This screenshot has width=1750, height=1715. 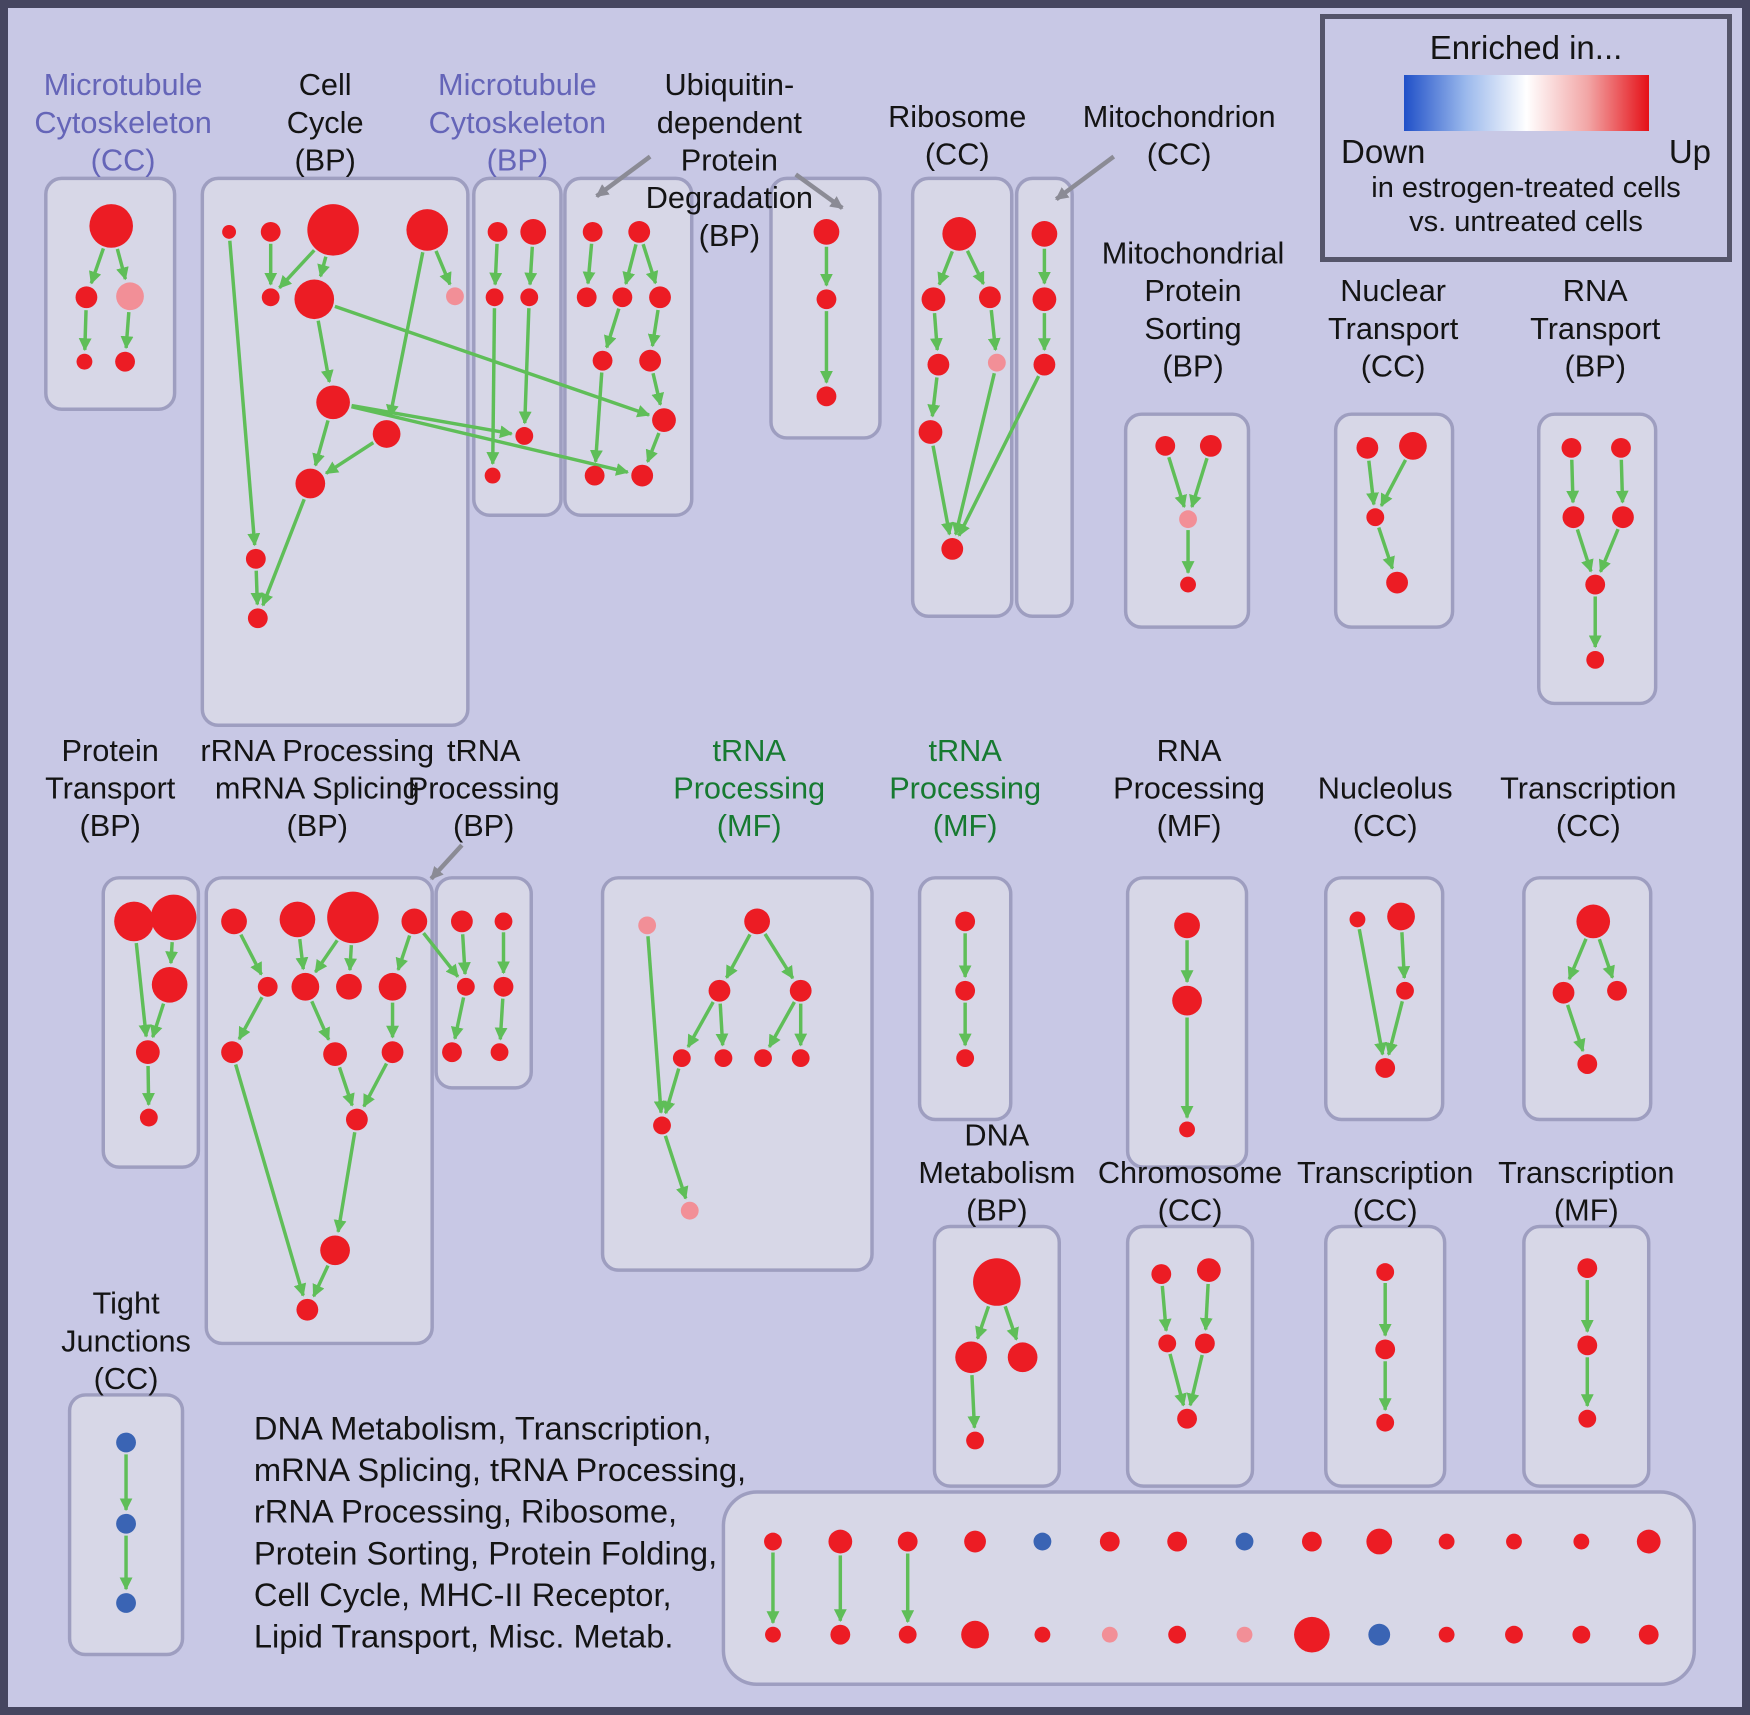 What do you see at coordinates (1526, 222) in the screenshot?
I see `legend-subtitle-2: vs. untreated cells` at bounding box center [1526, 222].